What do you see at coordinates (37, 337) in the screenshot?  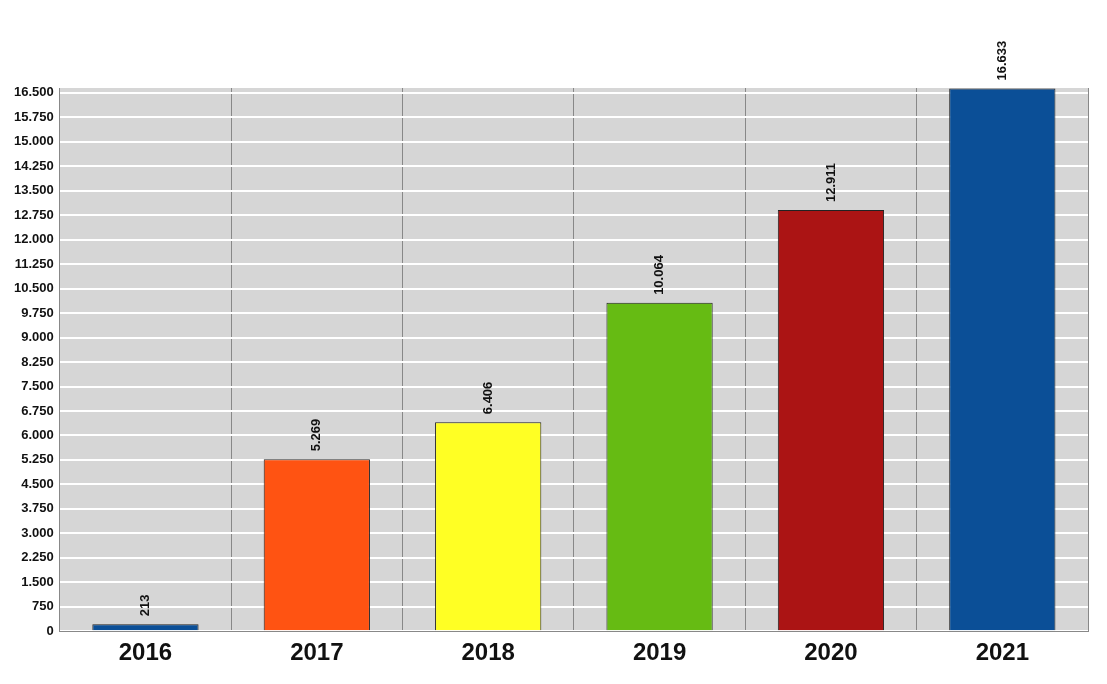 I see `y-tick-label: 9.000` at bounding box center [37, 337].